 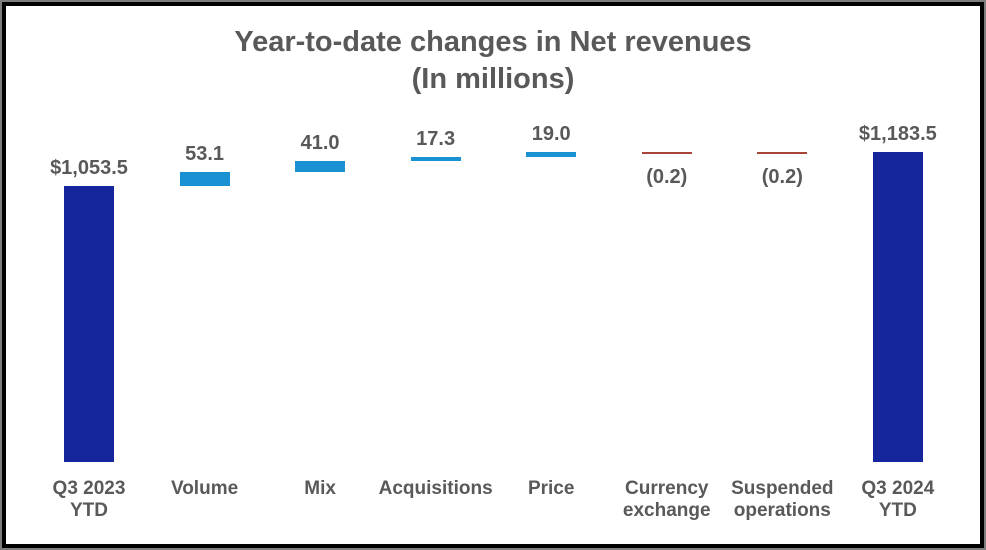 I want to click on category-label-suspended-operations: Suspended operations, so click(x=782, y=499).